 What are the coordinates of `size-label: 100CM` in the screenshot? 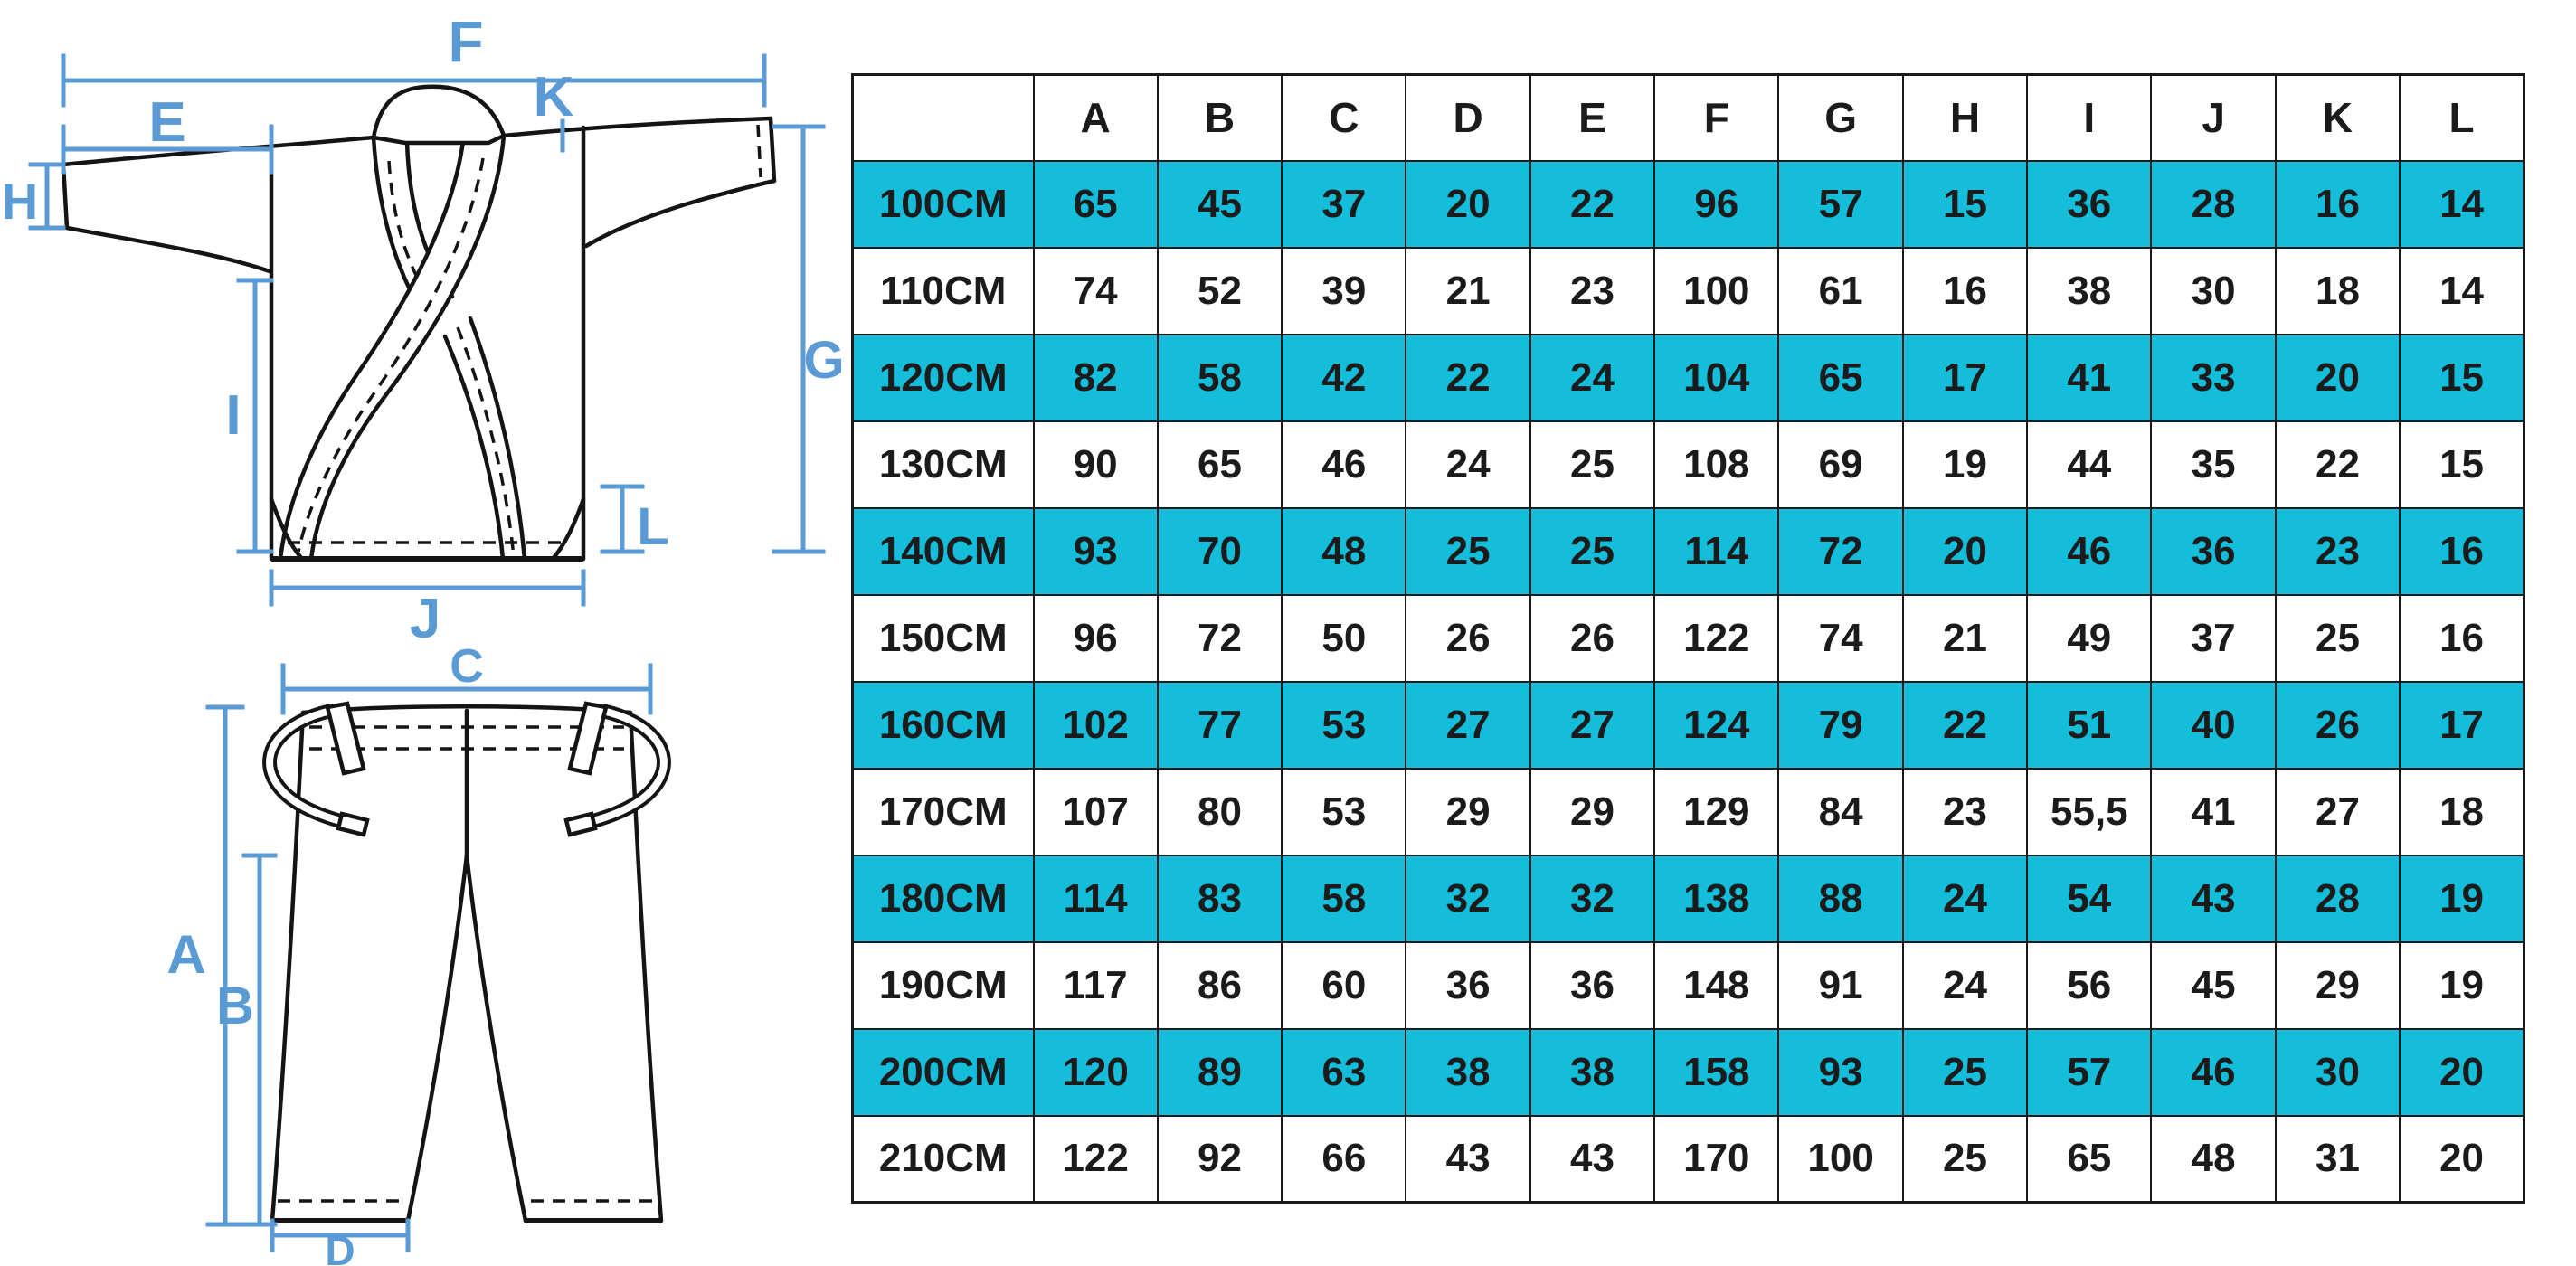 It's located at (943, 204).